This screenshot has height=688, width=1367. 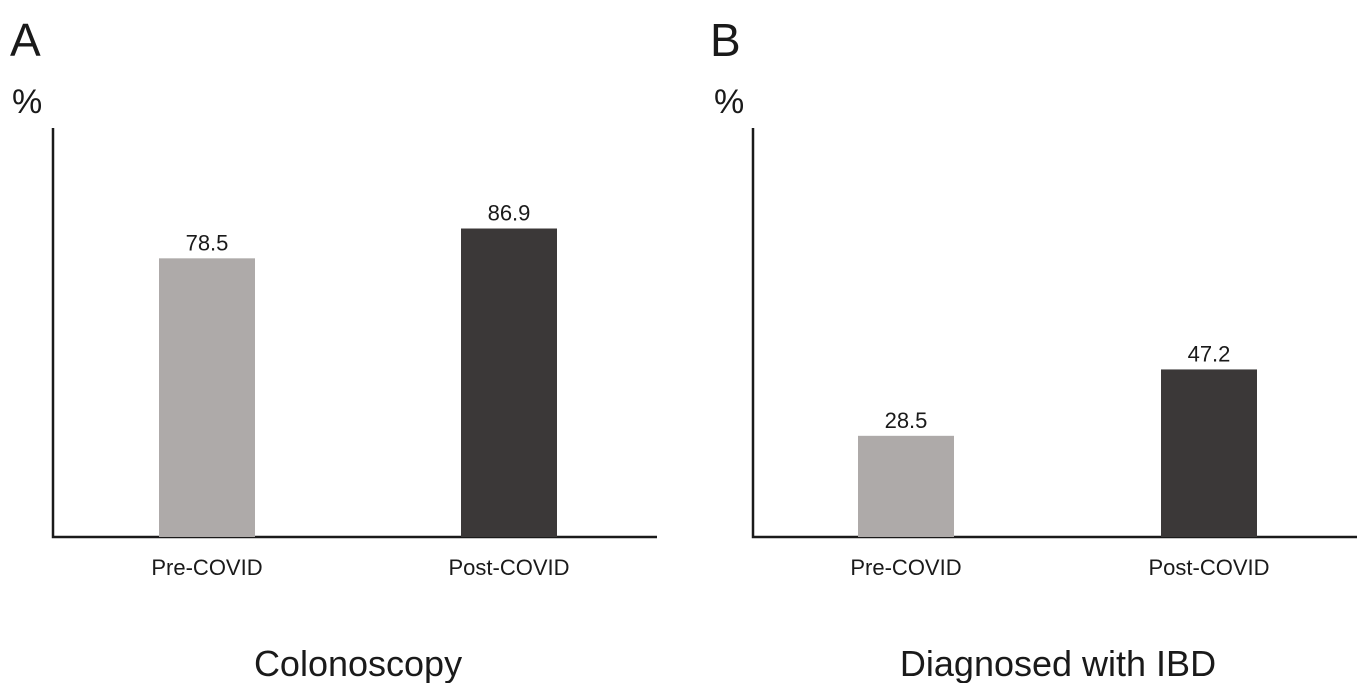 I want to click on panel-b-bars: 28.5 Pre-COVID 47.2 Post-COVID, so click(x=1059, y=460).